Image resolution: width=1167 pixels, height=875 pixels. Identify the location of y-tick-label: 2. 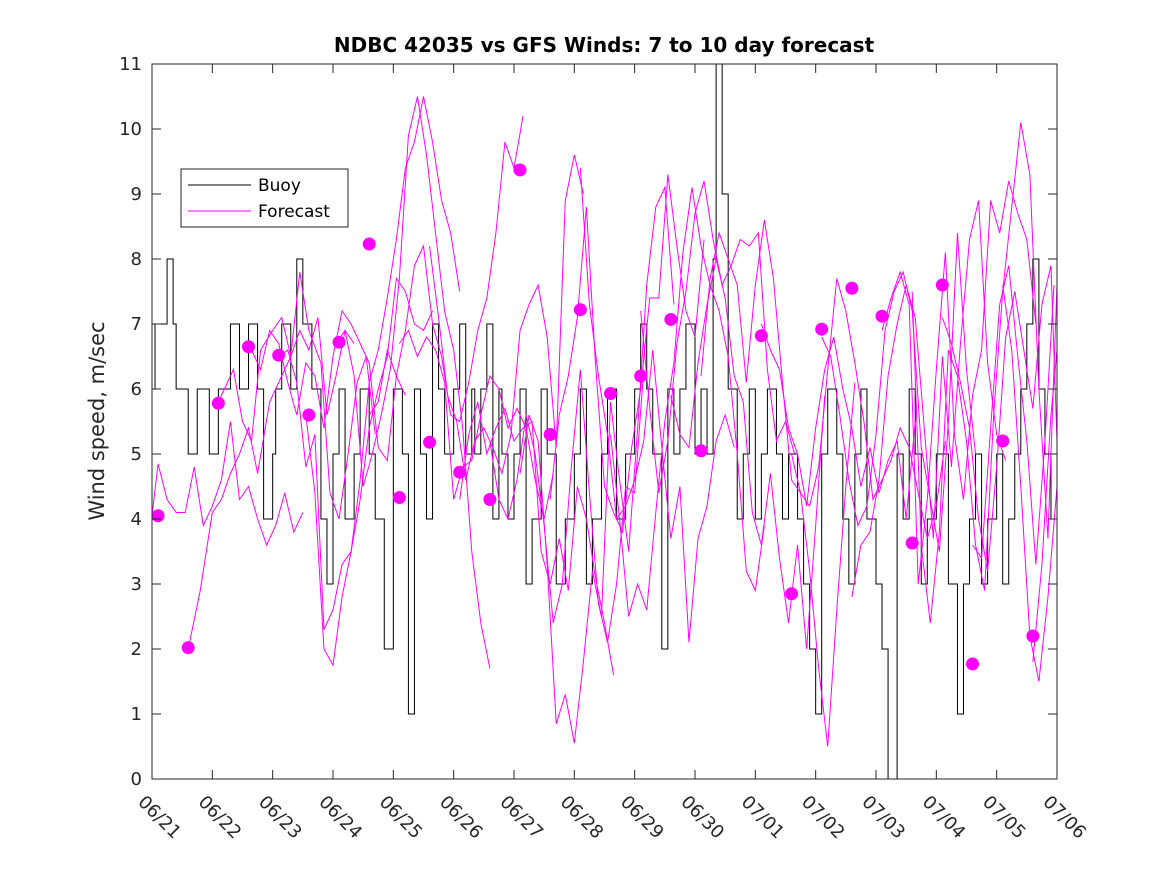
(136, 649).